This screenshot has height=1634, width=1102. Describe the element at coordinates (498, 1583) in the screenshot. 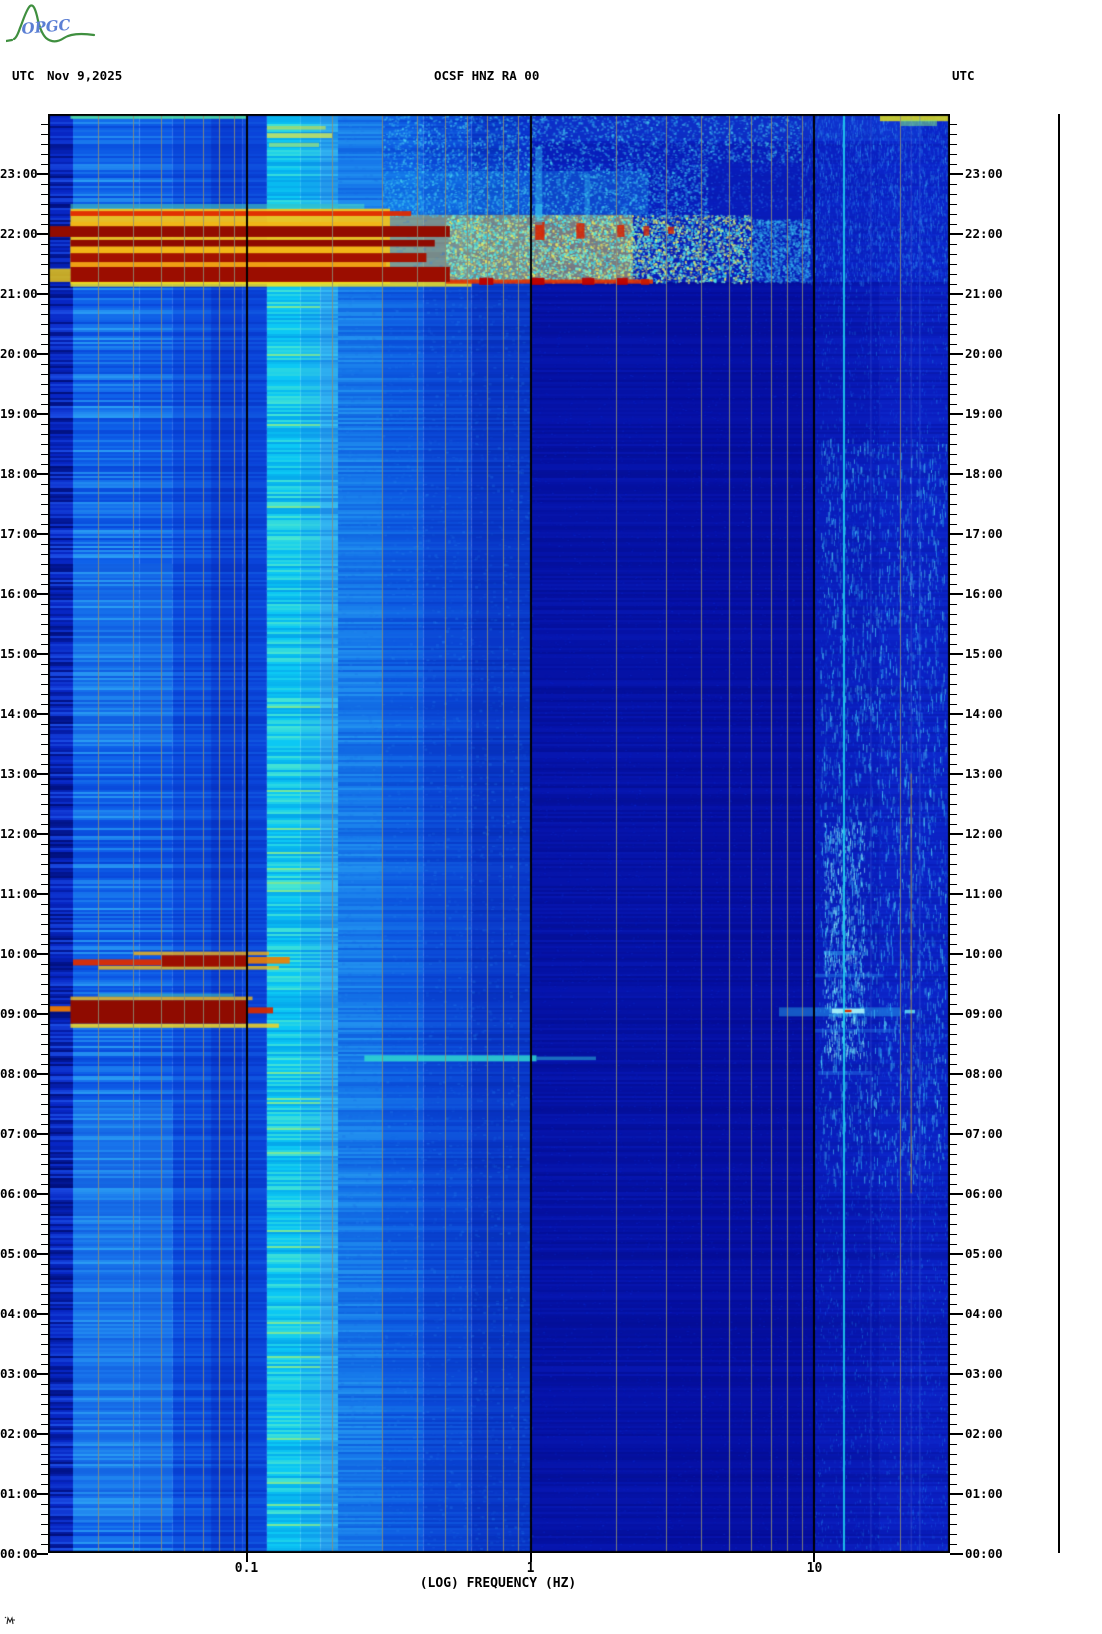

I see `x-axis-title: (LOG) FREQUENCY (HZ)` at that location.